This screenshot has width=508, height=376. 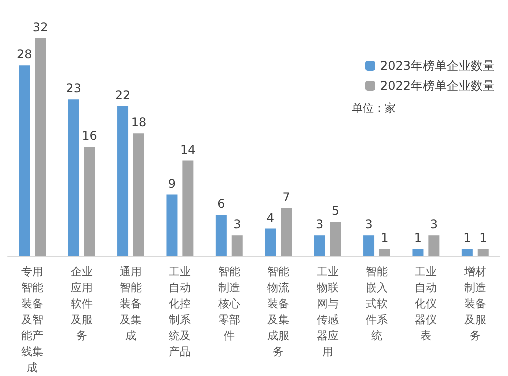 I want to click on data-label: 14, so click(x=188, y=149).